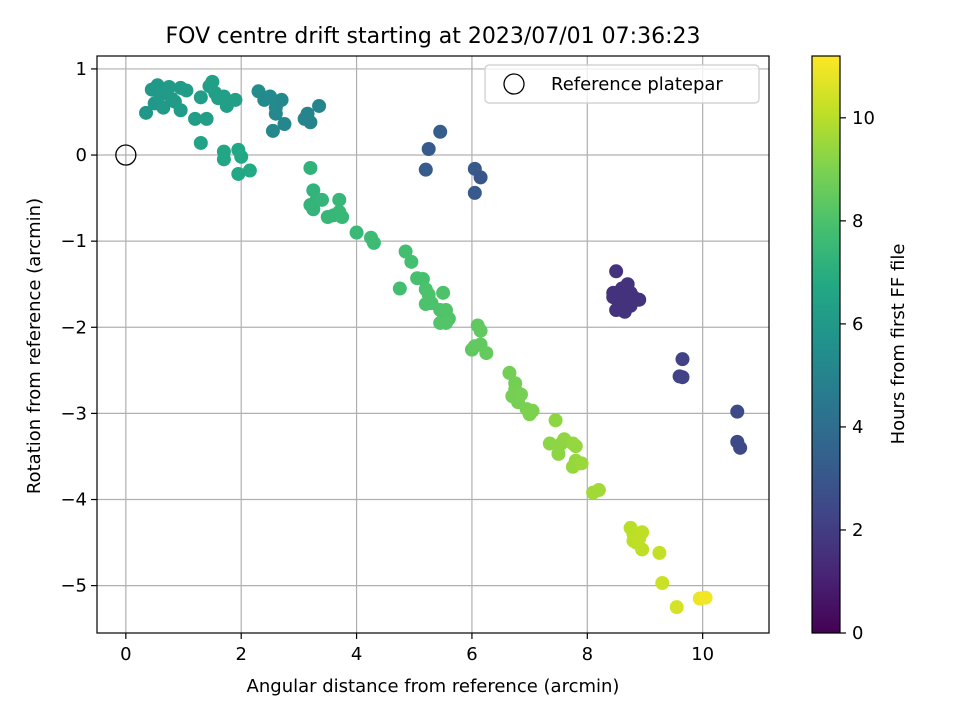 The image size is (960, 724). I want to click on colorbar: 0 2 4 6 8 10 Hours from first FF file, so click(860, 349).